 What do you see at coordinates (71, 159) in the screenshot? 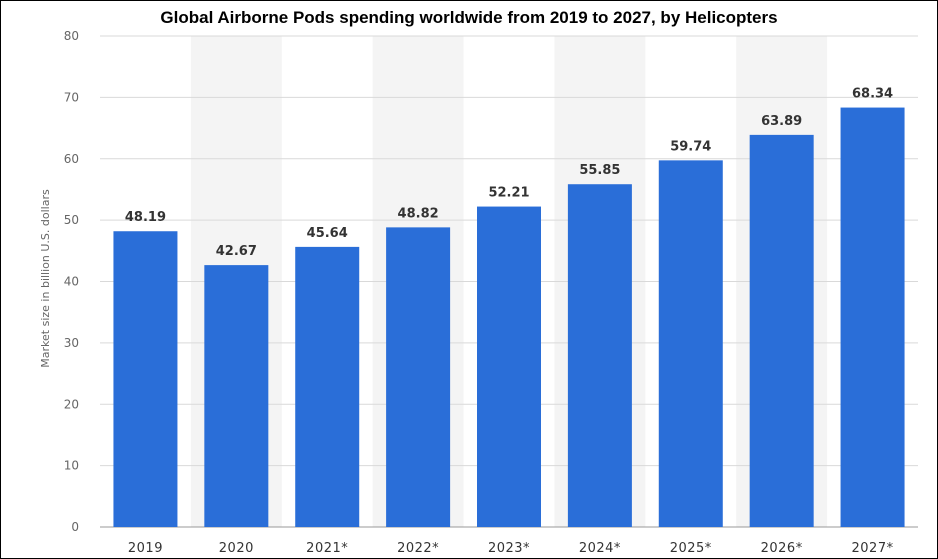
I see `y-tick-label: 60` at bounding box center [71, 159].